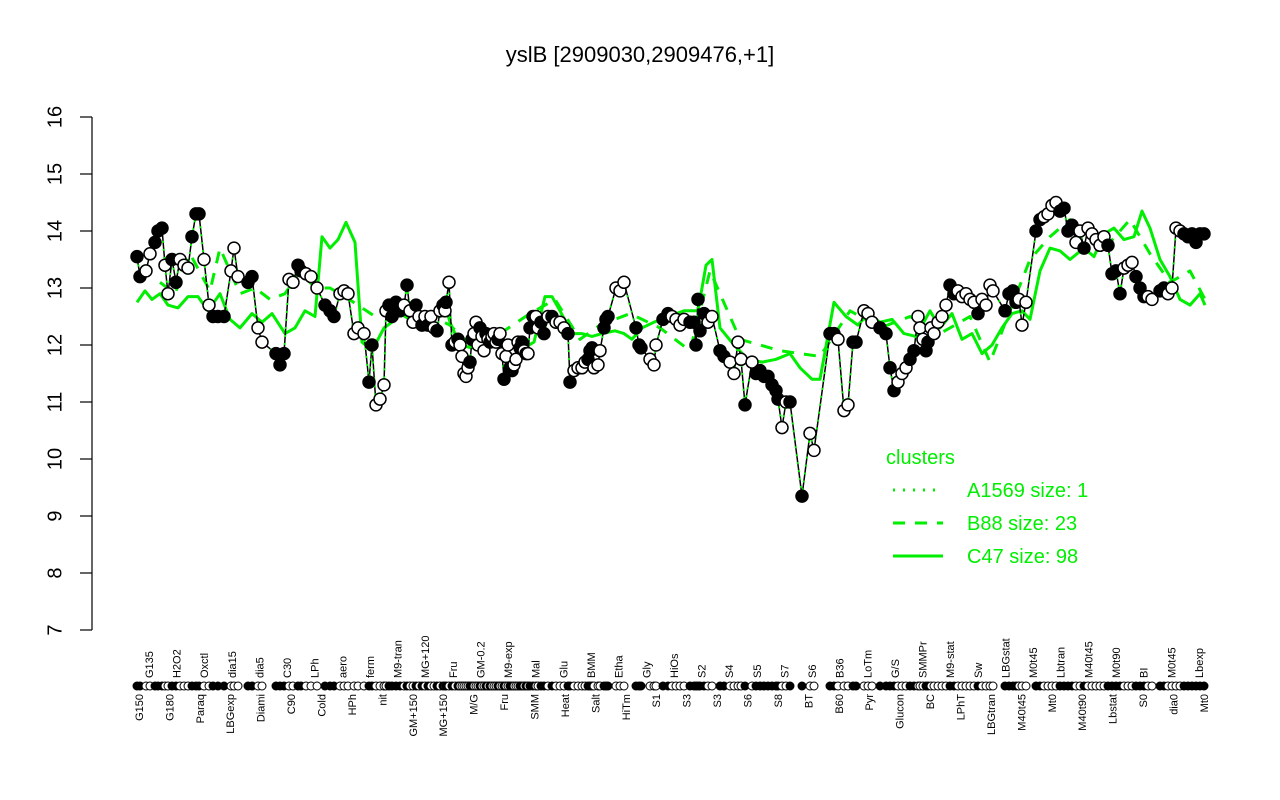 Image resolution: width=1280 pixels, height=800 pixels. What do you see at coordinates (1062, 662) in the screenshot?
I see `x-tick-label: Lbtran` at bounding box center [1062, 662].